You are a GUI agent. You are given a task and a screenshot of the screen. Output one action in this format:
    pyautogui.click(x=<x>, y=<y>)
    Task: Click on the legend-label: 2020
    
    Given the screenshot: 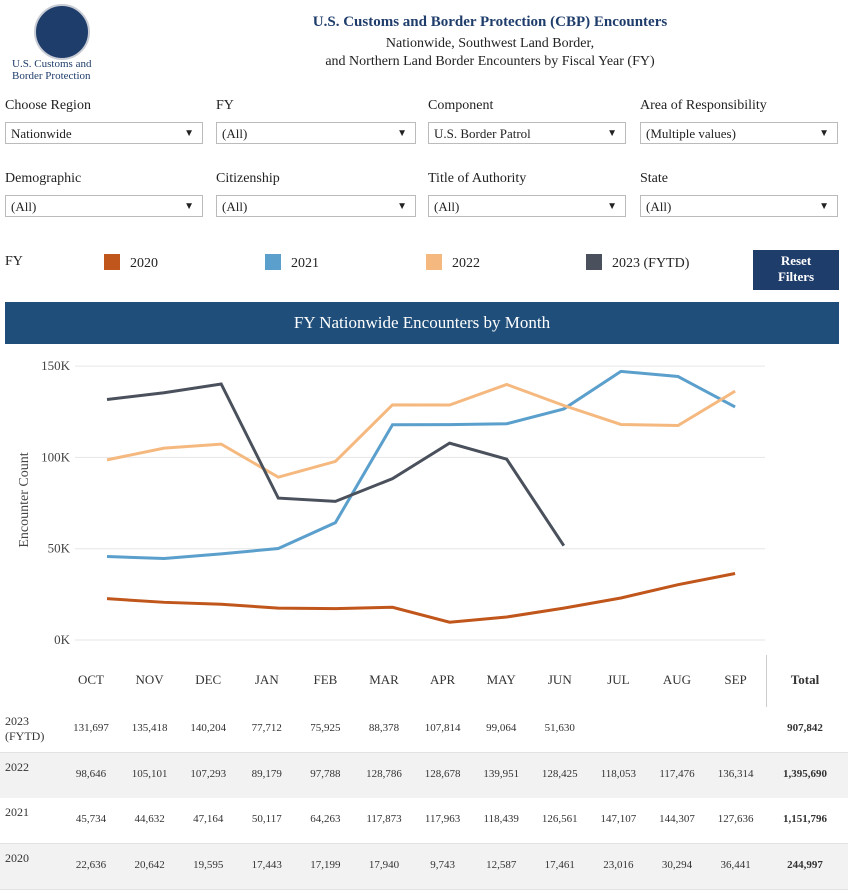 What is the action you would take?
    pyautogui.click(x=144, y=263)
    